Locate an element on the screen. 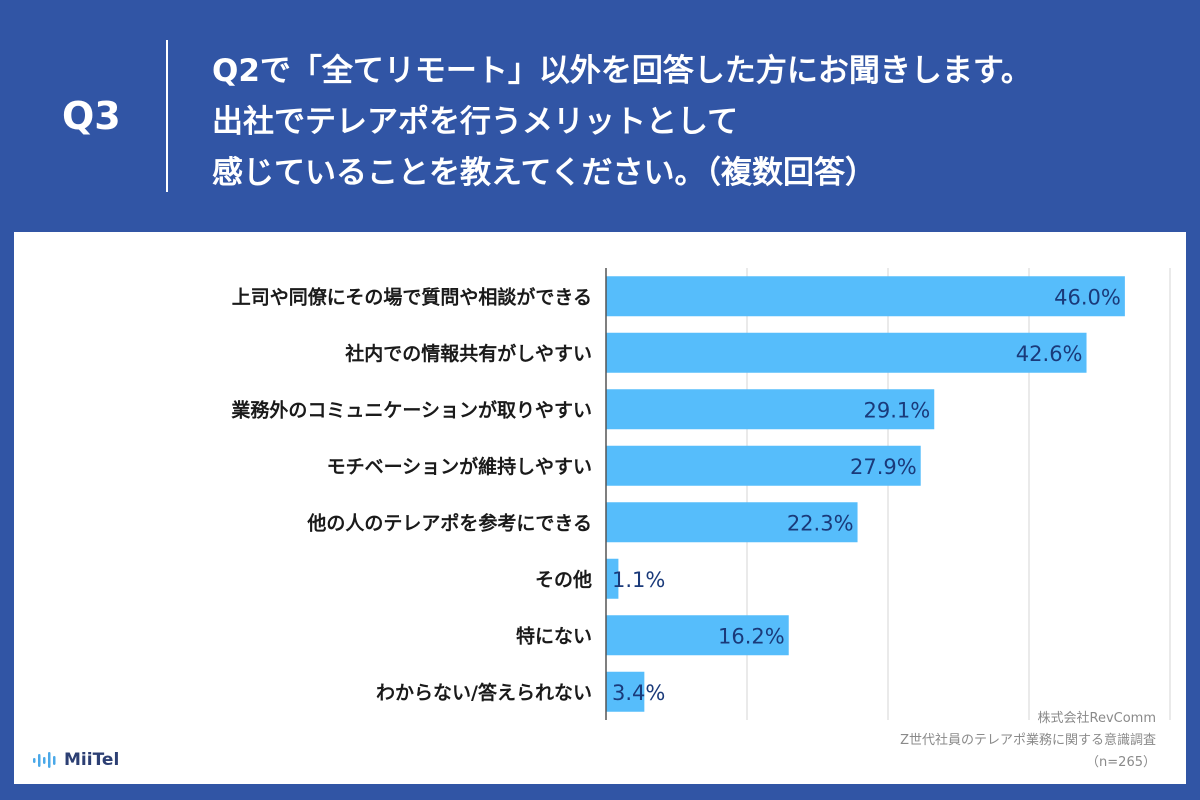  category-label: 特にない is located at coordinates (554, 636).